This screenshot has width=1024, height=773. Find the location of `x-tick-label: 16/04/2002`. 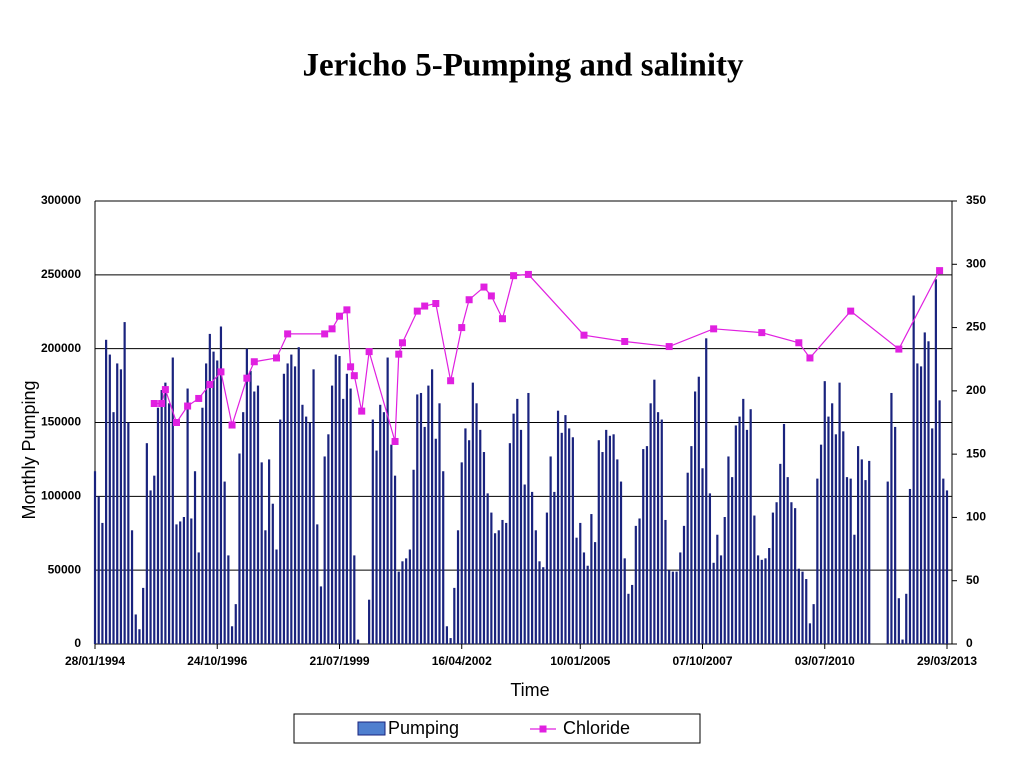

x-tick-label: 16/04/2002 is located at coordinates (462, 661).